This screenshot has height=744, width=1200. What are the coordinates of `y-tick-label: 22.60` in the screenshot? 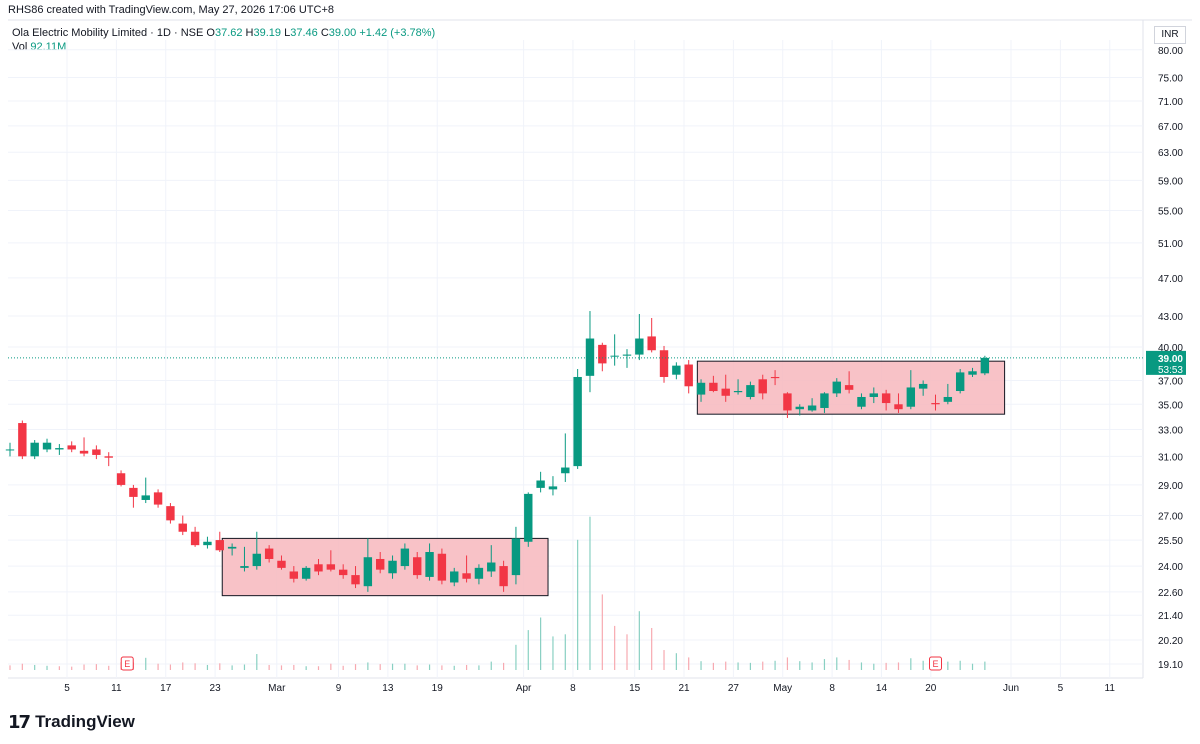 It's located at (1170, 593).